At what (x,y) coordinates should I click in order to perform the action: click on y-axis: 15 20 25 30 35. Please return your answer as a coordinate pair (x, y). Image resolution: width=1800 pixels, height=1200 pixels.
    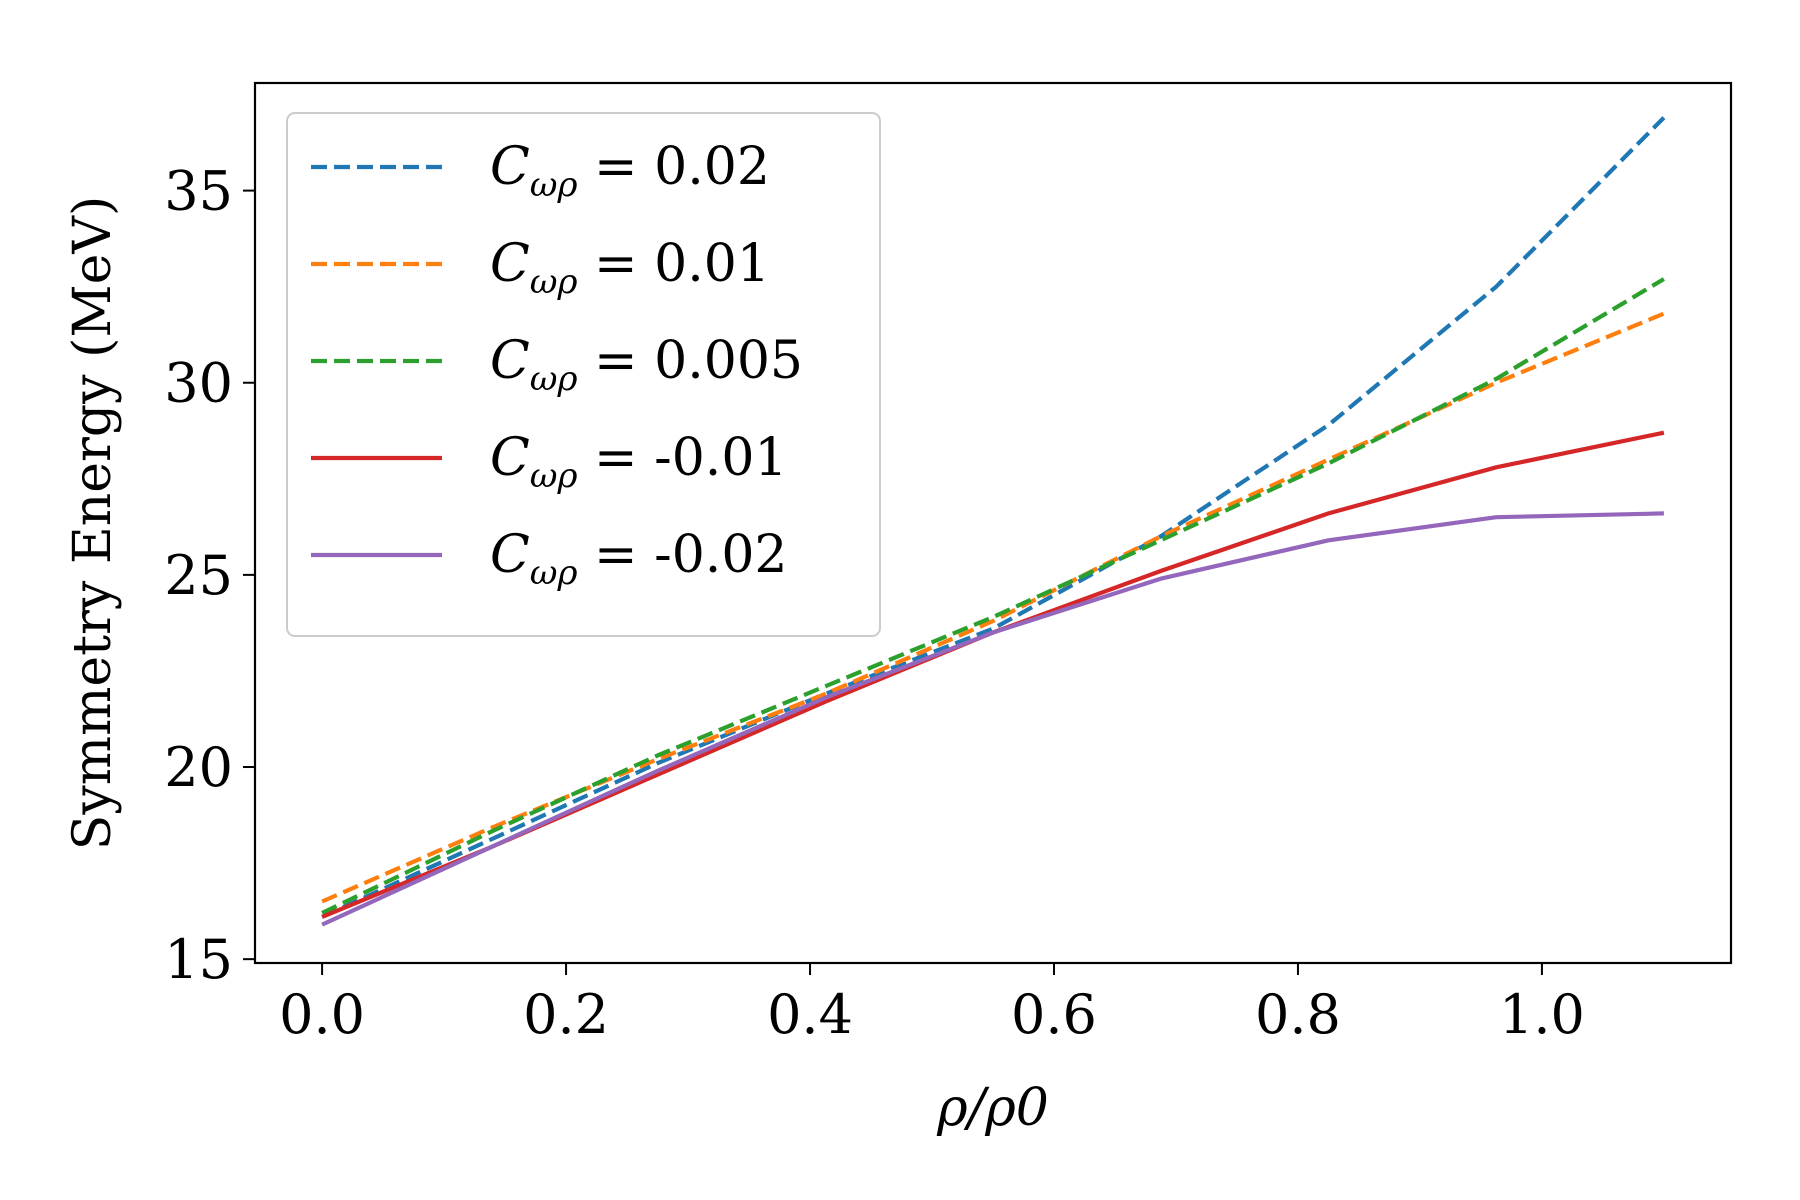
    Looking at the image, I should click on (209, 575).